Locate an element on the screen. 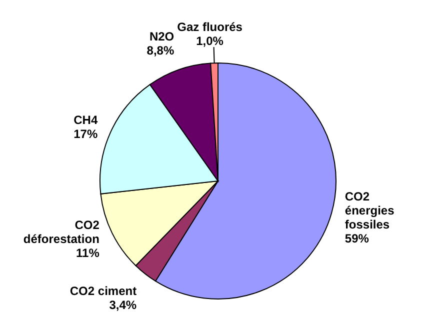 Image resolution: width=427 pixels, height=327 pixels. slice-label: CO2 déforestation is located at coordinates (61, 232).